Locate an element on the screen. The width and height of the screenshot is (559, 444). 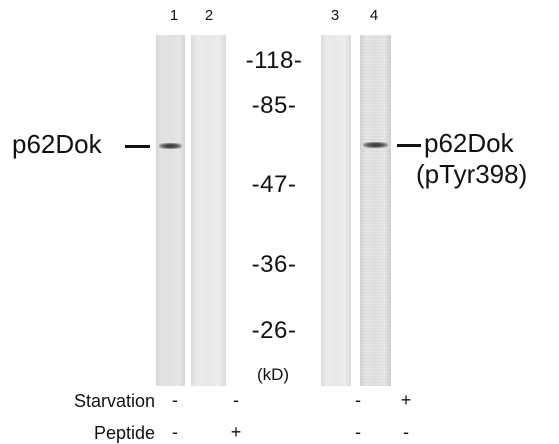
unit-label: (kD) is located at coordinates (273, 374).